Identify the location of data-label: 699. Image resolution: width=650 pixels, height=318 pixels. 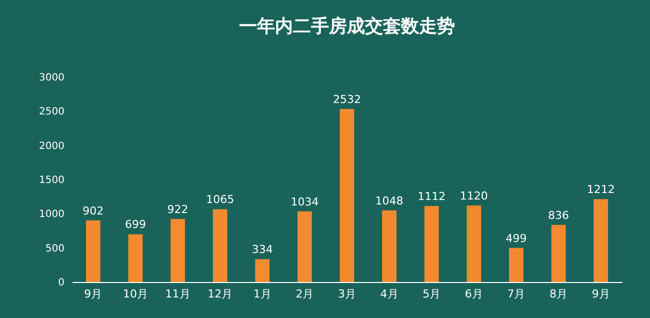
(135, 225).